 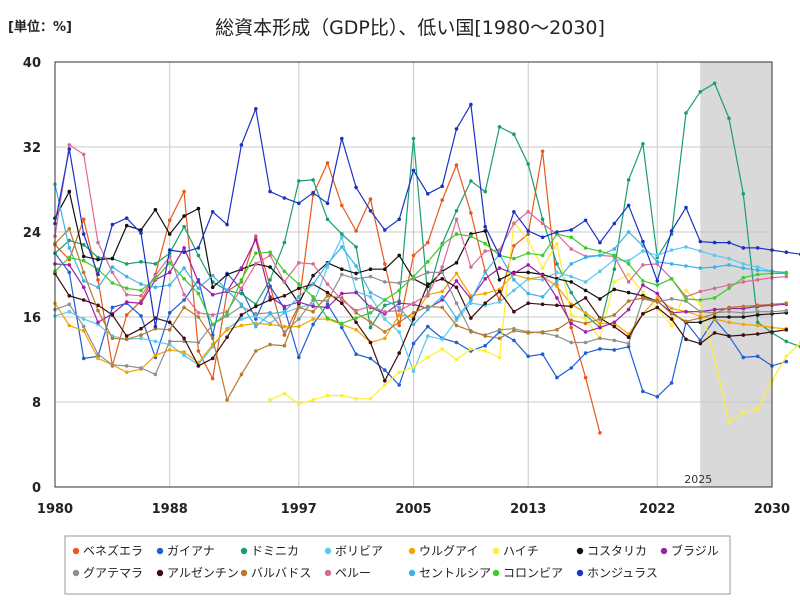 I want to click on legend-label: ボリビア, so click(x=359, y=551).